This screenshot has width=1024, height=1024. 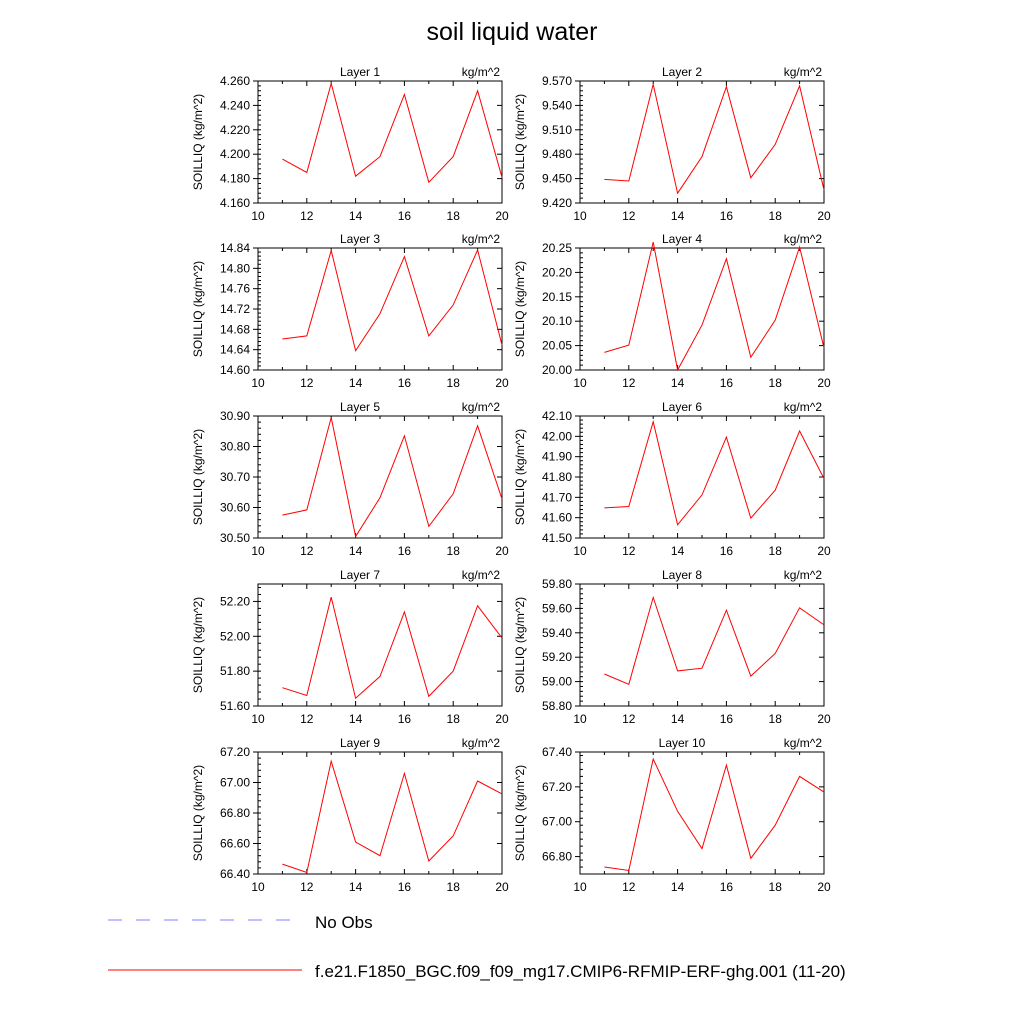 I want to click on layer-4-y-tick-label: 20.05, so click(x=557, y=346).